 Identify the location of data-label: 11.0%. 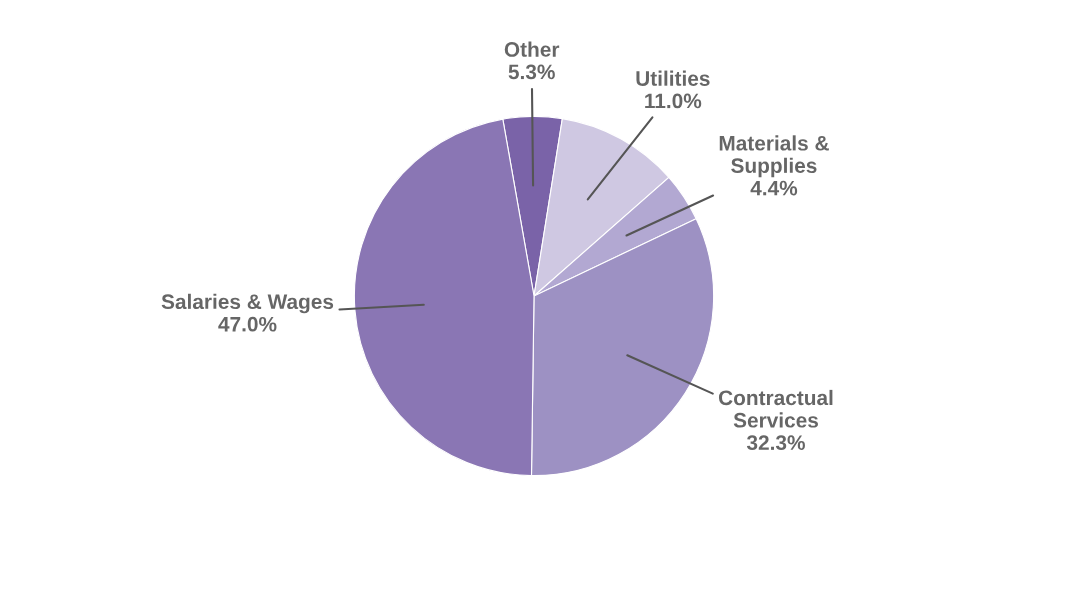
(673, 101).